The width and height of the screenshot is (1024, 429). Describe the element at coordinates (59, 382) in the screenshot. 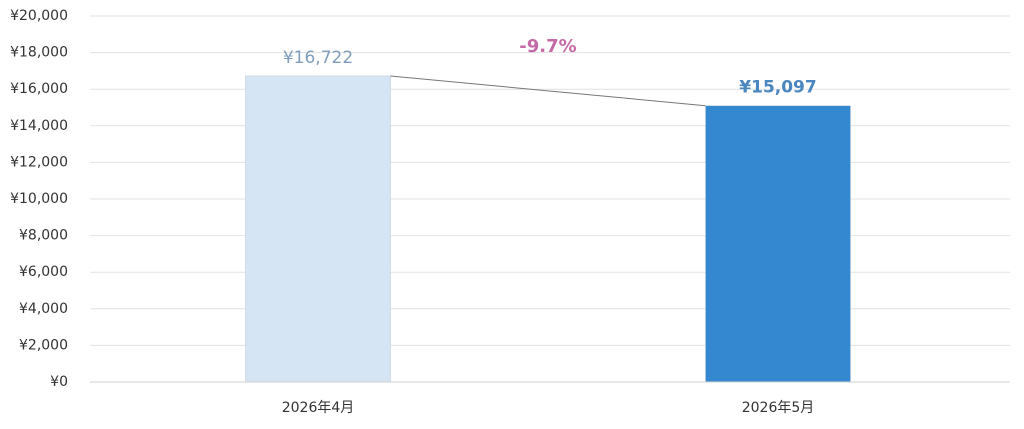

I see `y-tick-label: ¥0` at that location.